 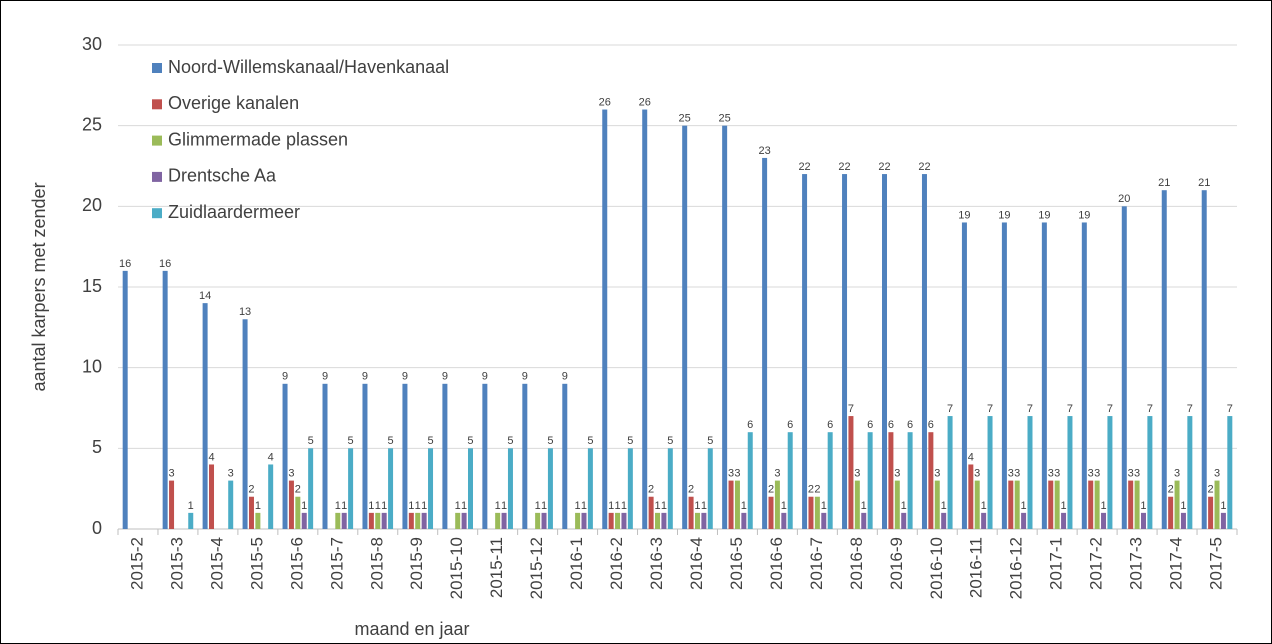 I want to click on legend-label: Zuidlaardermeer, so click(x=234, y=212).